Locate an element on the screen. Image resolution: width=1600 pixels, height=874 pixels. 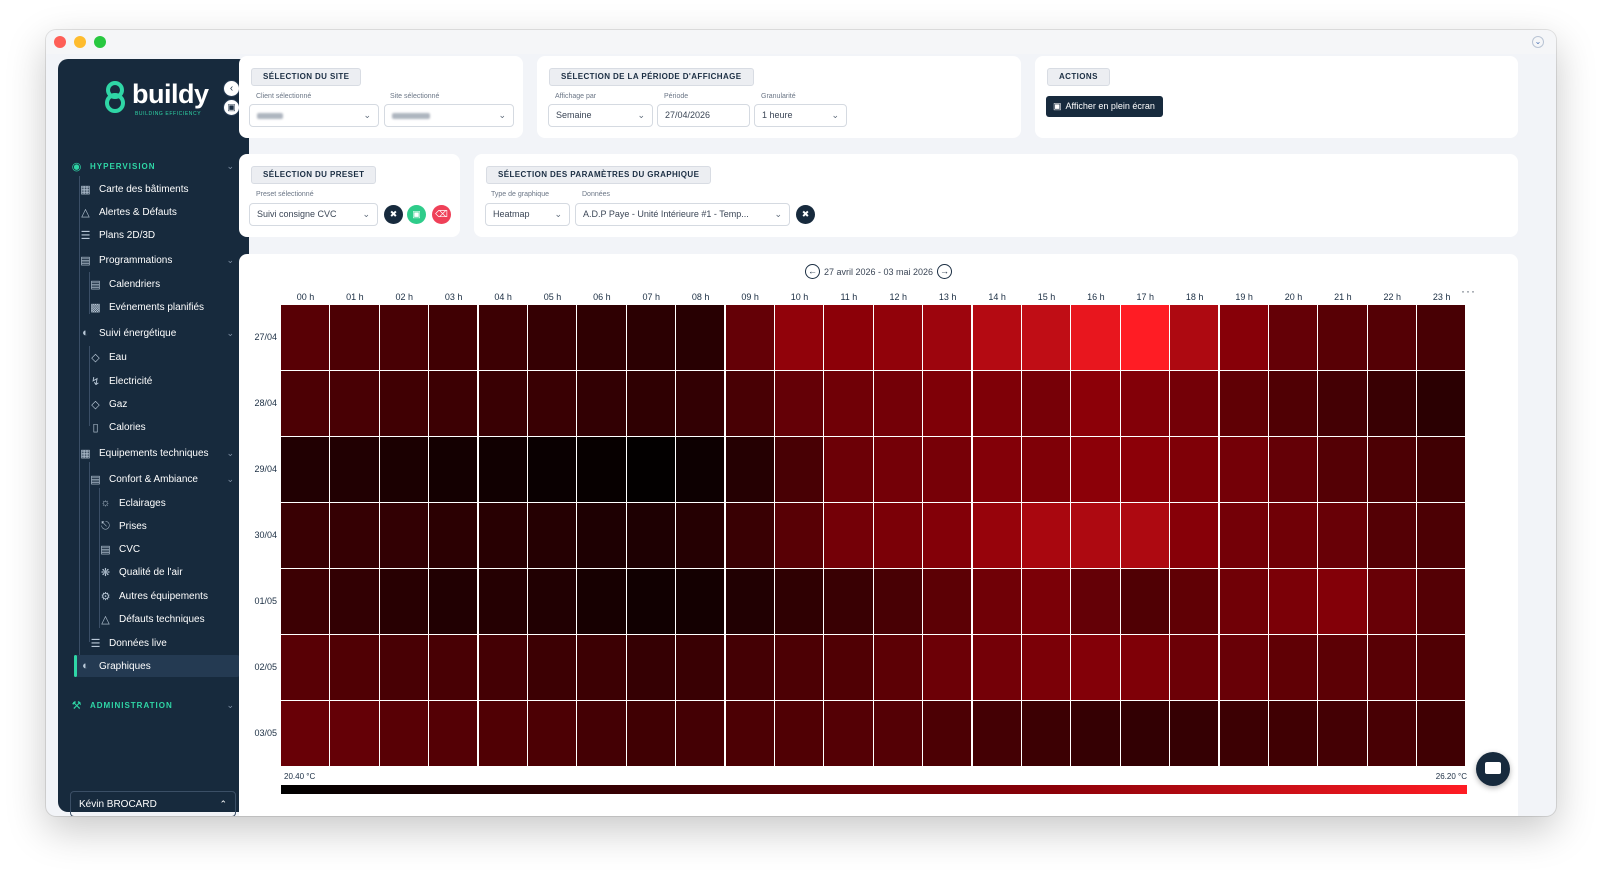
next-period-button: → is located at coordinates (945, 271).